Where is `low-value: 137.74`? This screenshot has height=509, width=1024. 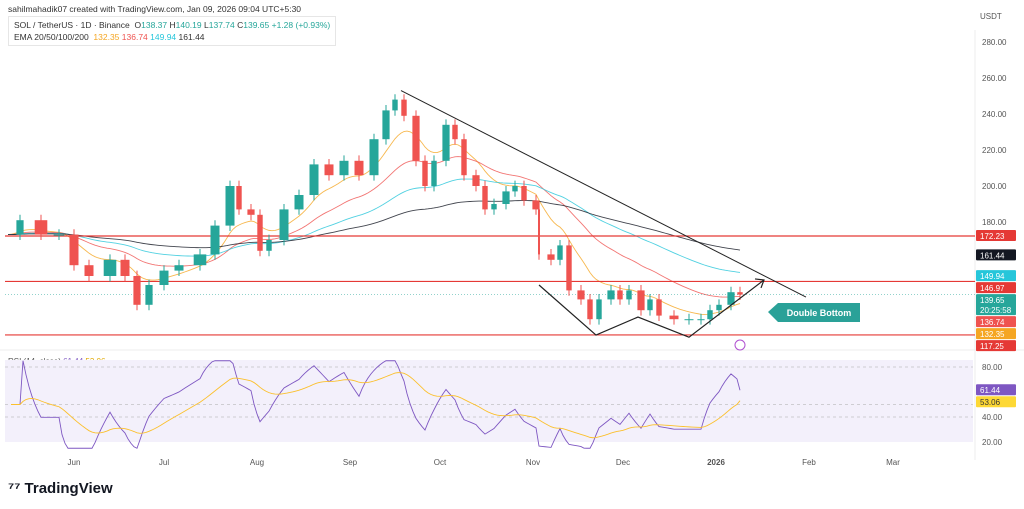
low-value: 137.74 is located at coordinates (221, 25).